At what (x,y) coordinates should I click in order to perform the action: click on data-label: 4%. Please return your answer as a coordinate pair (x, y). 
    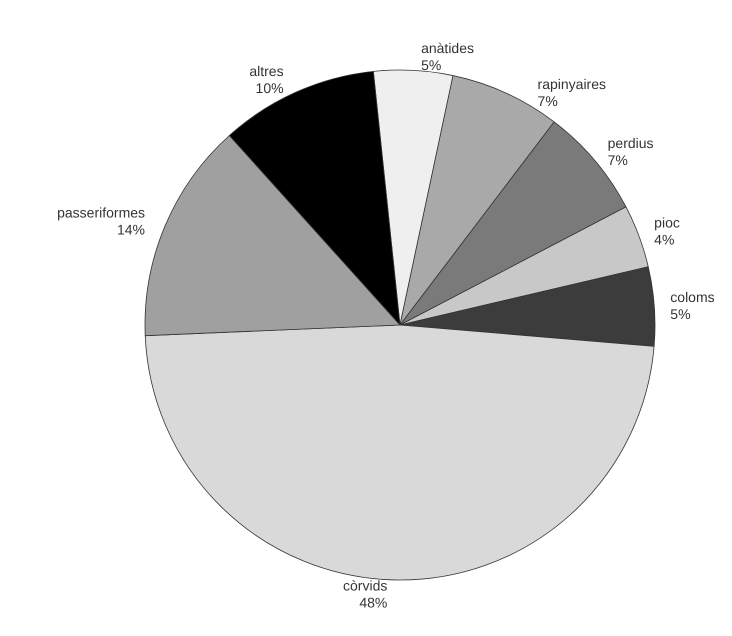
    Looking at the image, I should click on (664, 240).